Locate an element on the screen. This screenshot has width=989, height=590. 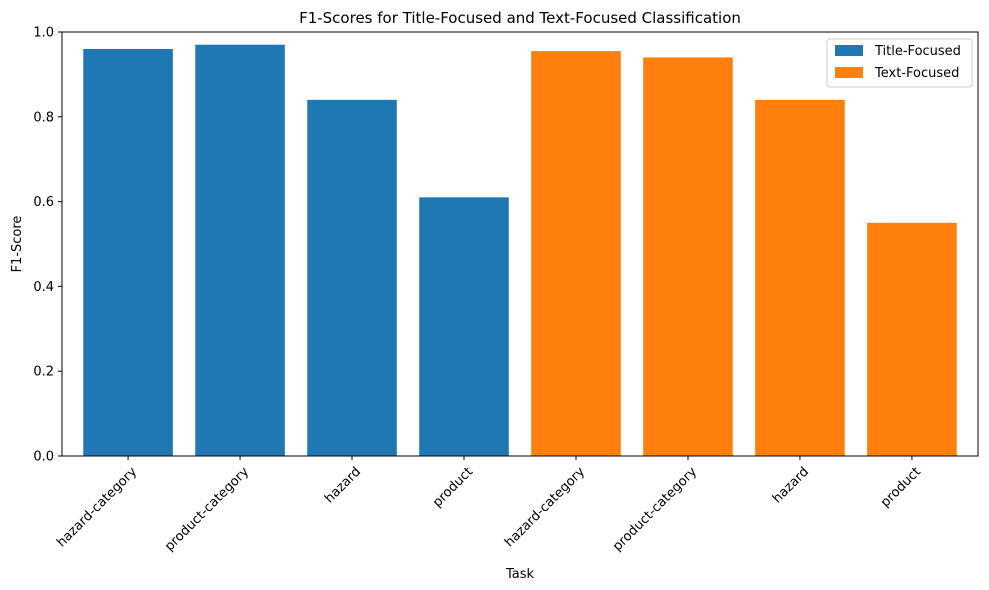
legend-frame is located at coordinates (899, 63).